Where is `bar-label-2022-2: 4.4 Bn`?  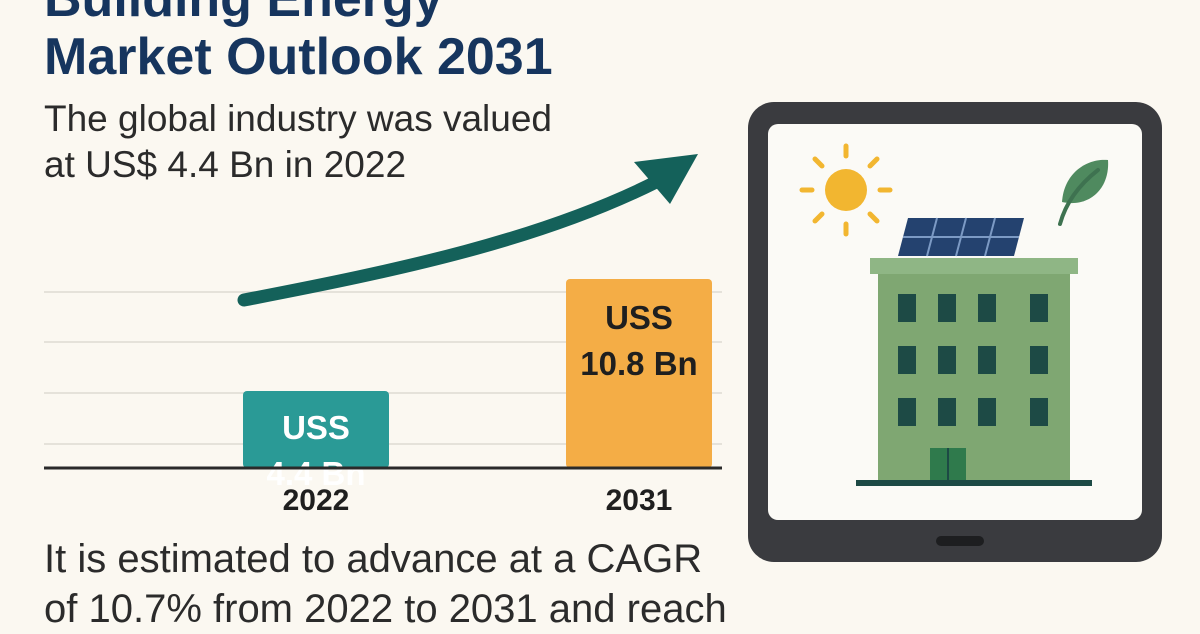
bar-label-2022-2: 4.4 Bn is located at coordinates (315, 473).